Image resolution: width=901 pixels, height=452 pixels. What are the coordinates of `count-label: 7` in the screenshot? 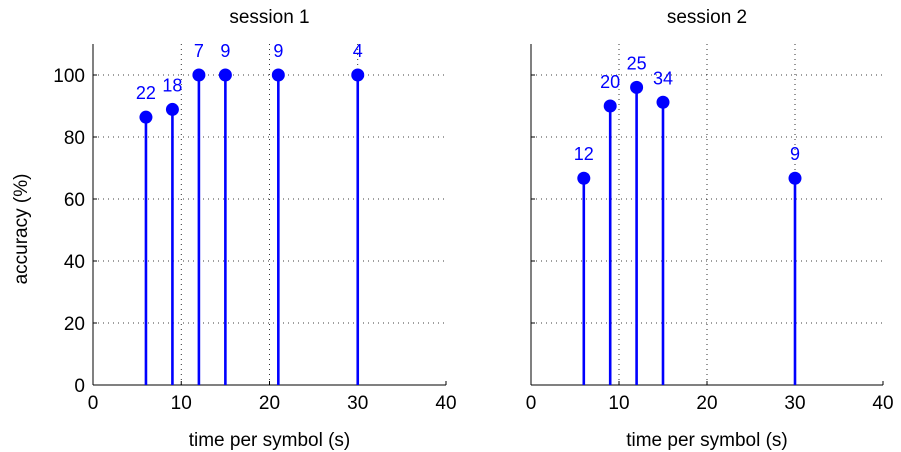 It's located at (199, 51).